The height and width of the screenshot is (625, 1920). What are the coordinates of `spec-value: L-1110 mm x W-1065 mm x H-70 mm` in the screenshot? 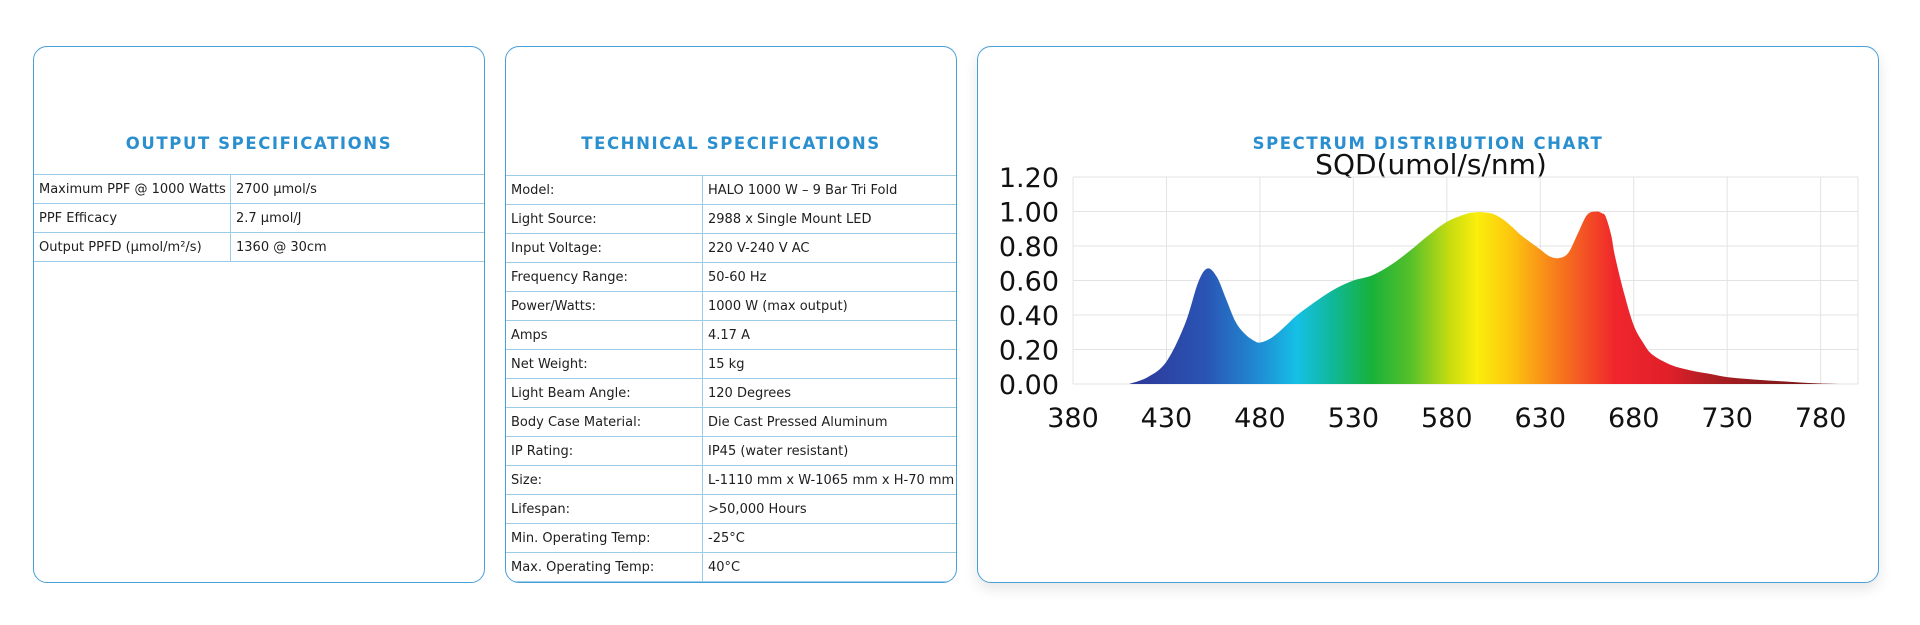 It's located at (829, 480).